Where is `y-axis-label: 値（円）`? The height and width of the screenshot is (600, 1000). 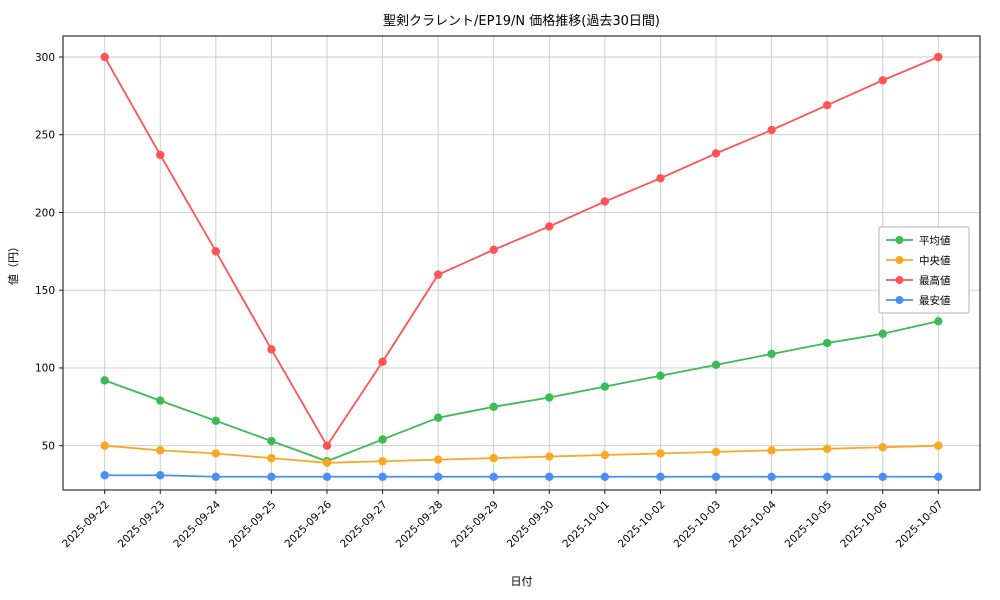
y-axis-label: 値（円） is located at coordinates (13, 263).